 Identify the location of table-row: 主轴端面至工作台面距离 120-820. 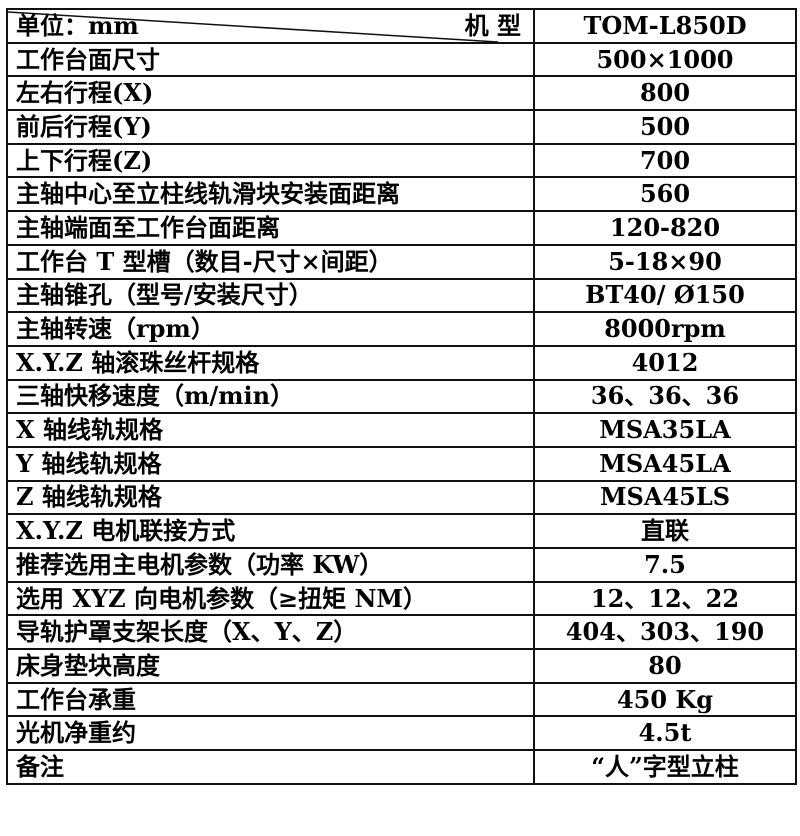
(401, 228).